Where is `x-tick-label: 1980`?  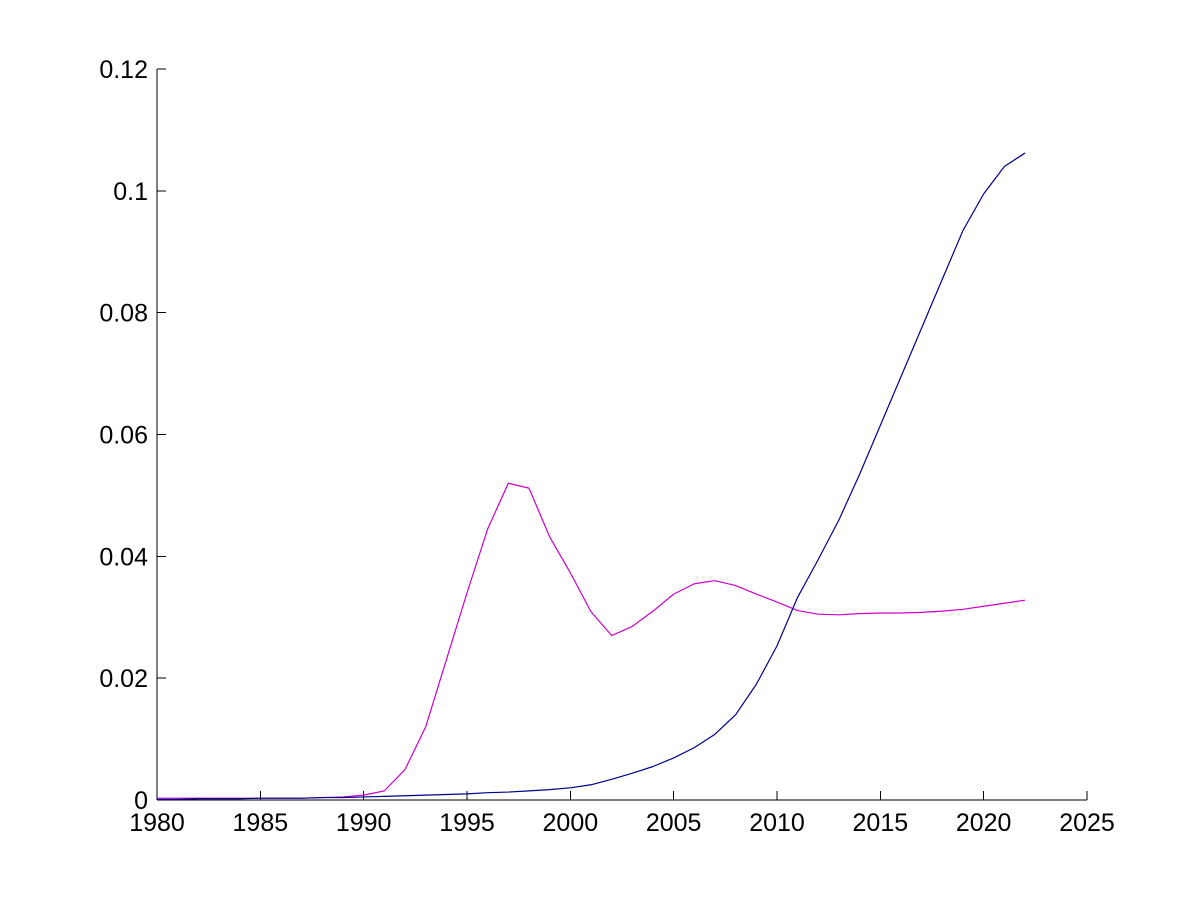
x-tick-label: 1980 is located at coordinates (157, 823).